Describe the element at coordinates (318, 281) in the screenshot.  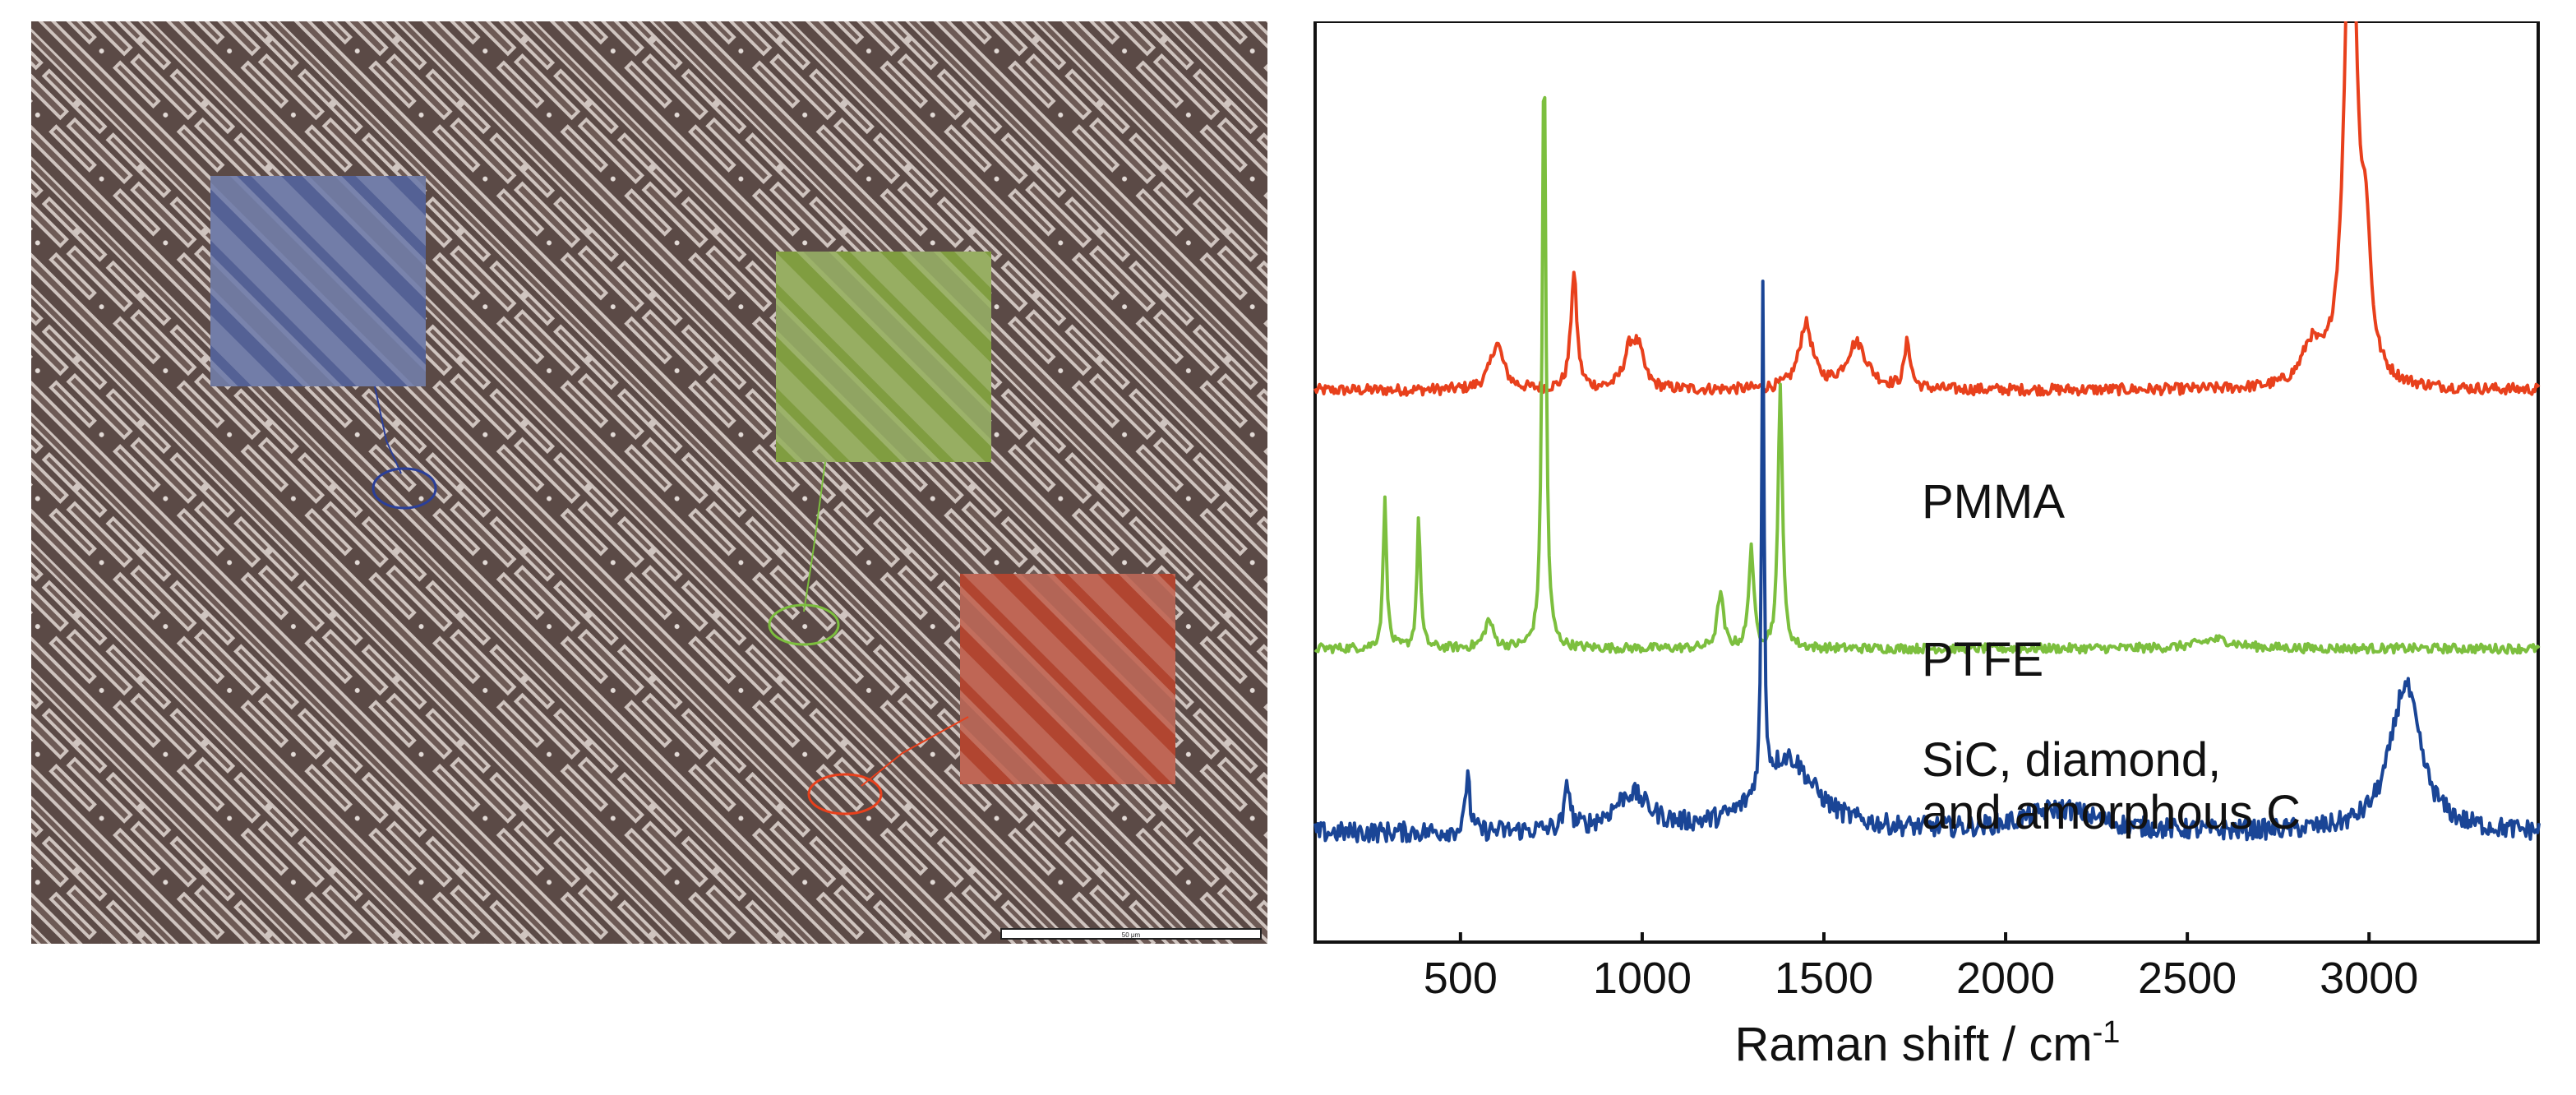
I see `blue-inset-texture` at that location.